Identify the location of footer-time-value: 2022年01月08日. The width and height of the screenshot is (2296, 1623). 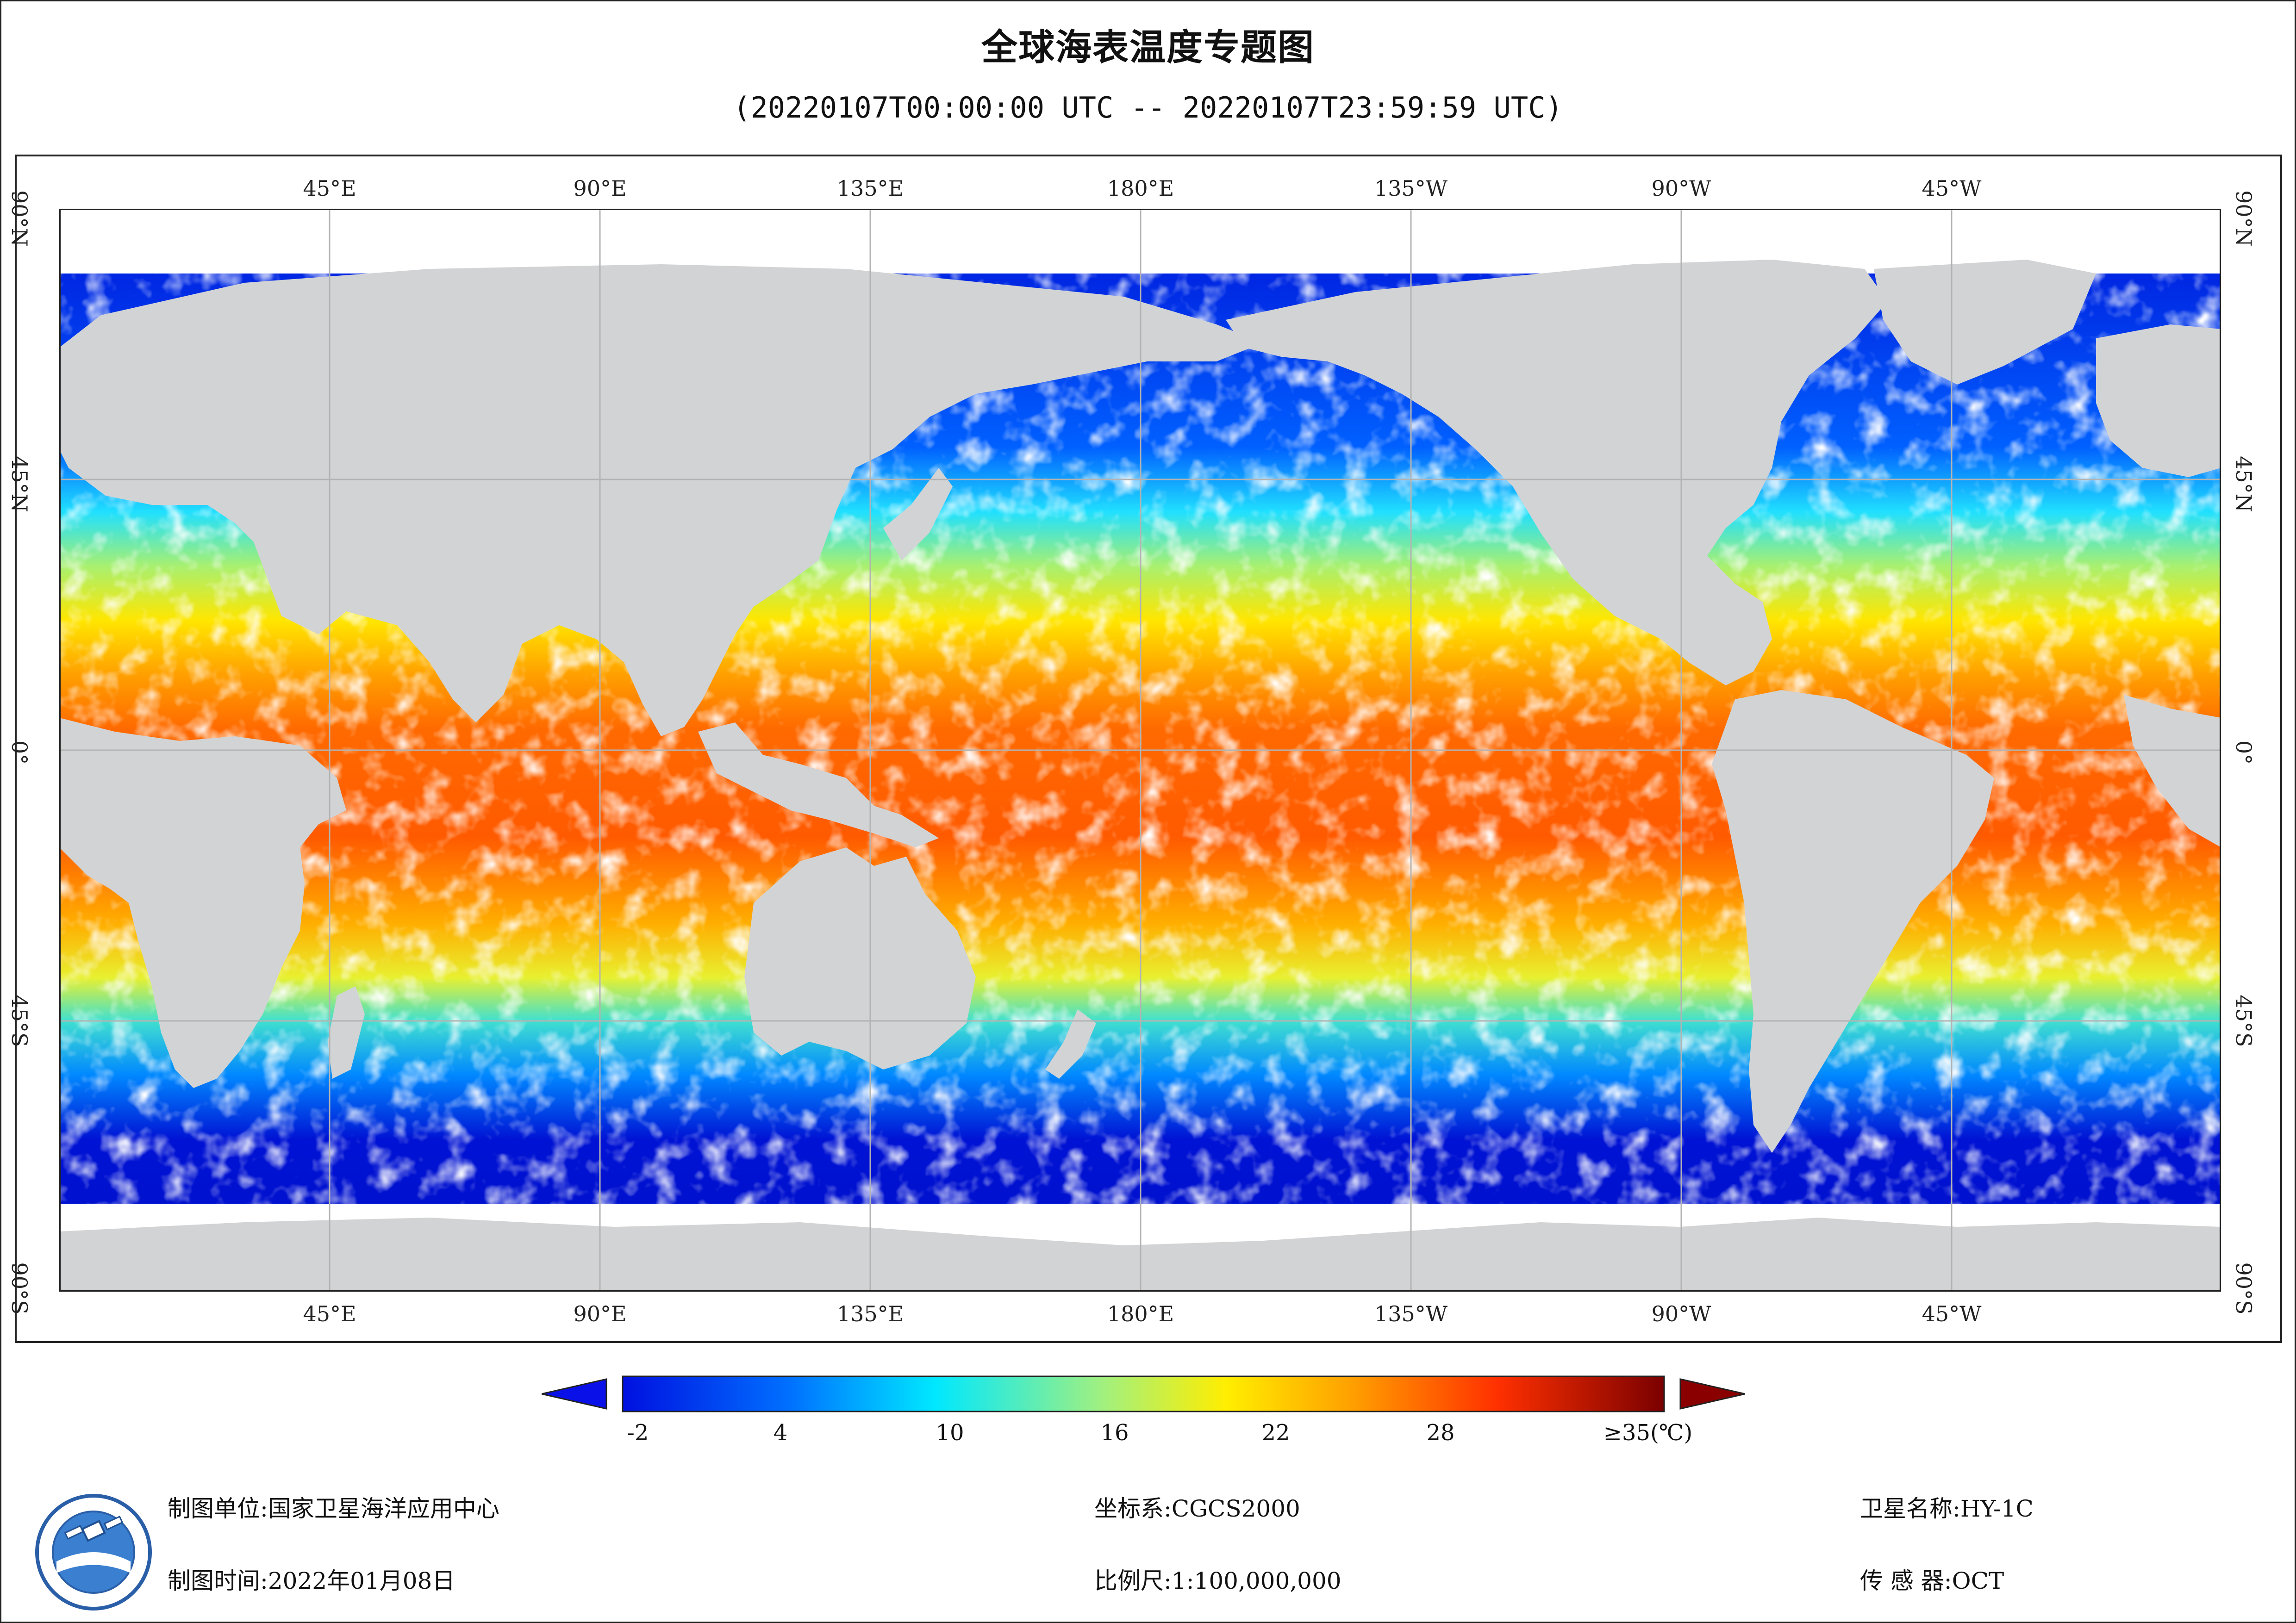
(361, 1580).